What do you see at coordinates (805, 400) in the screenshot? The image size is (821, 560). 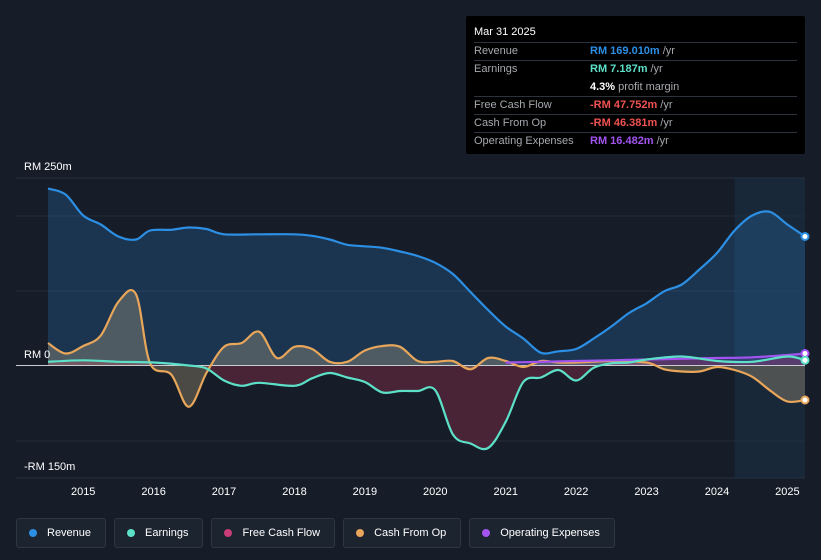 I see `cash-from-op-end-dot` at bounding box center [805, 400].